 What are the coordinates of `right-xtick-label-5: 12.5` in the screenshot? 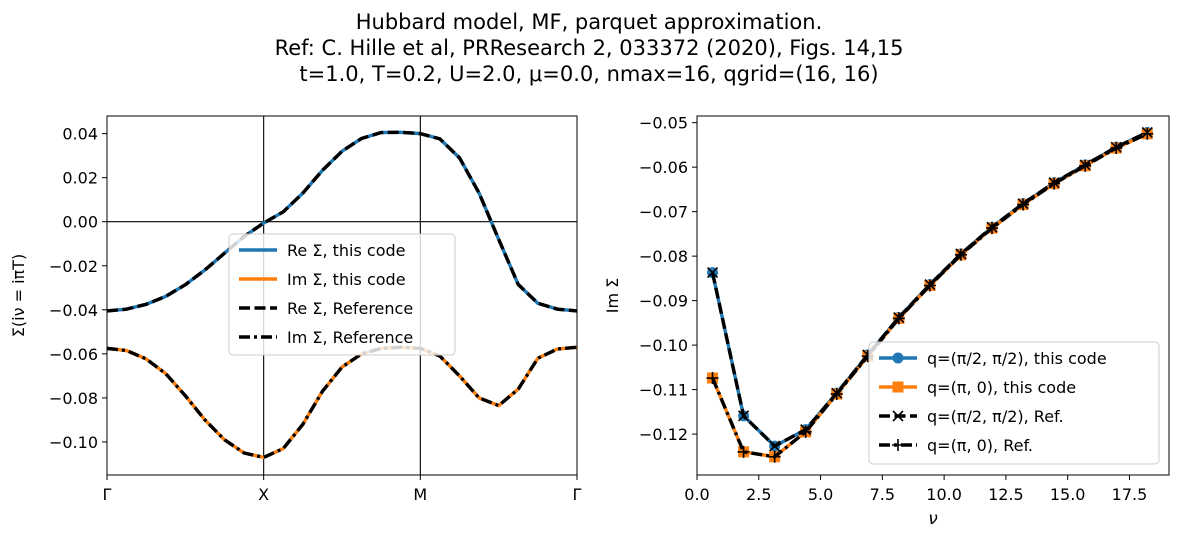 It's located at (1006, 494).